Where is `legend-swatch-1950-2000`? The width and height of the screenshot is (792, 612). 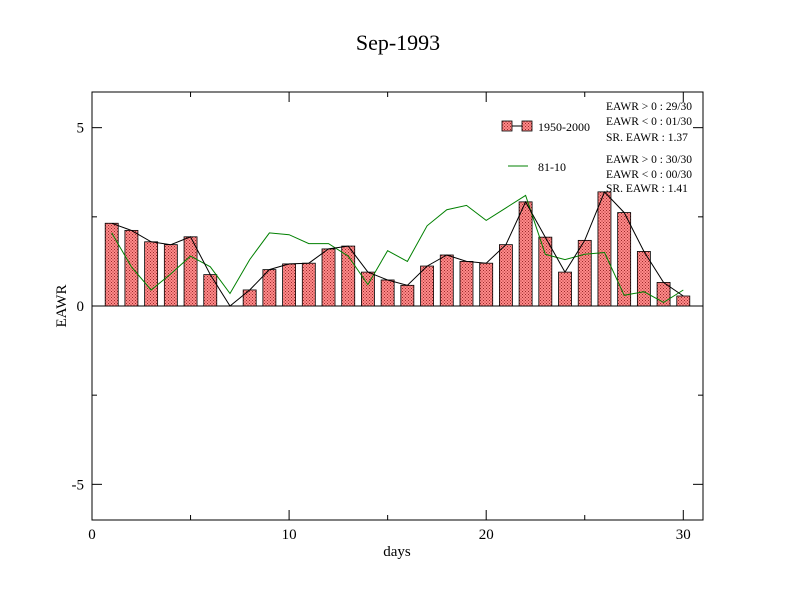
legend-swatch-1950-2000 is located at coordinates (507, 126).